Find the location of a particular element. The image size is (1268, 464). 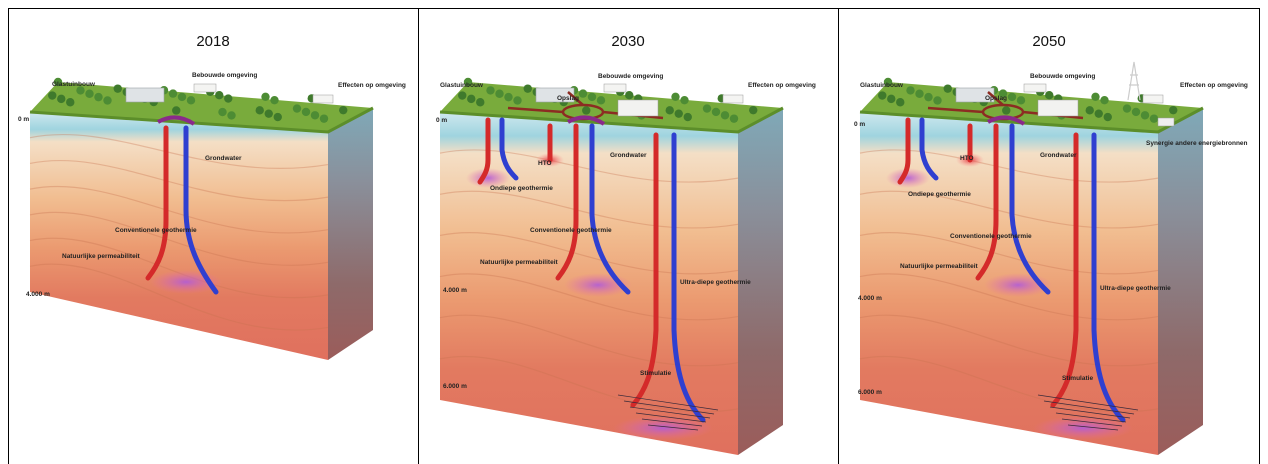

greenhouse is located at coordinates (145, 95).